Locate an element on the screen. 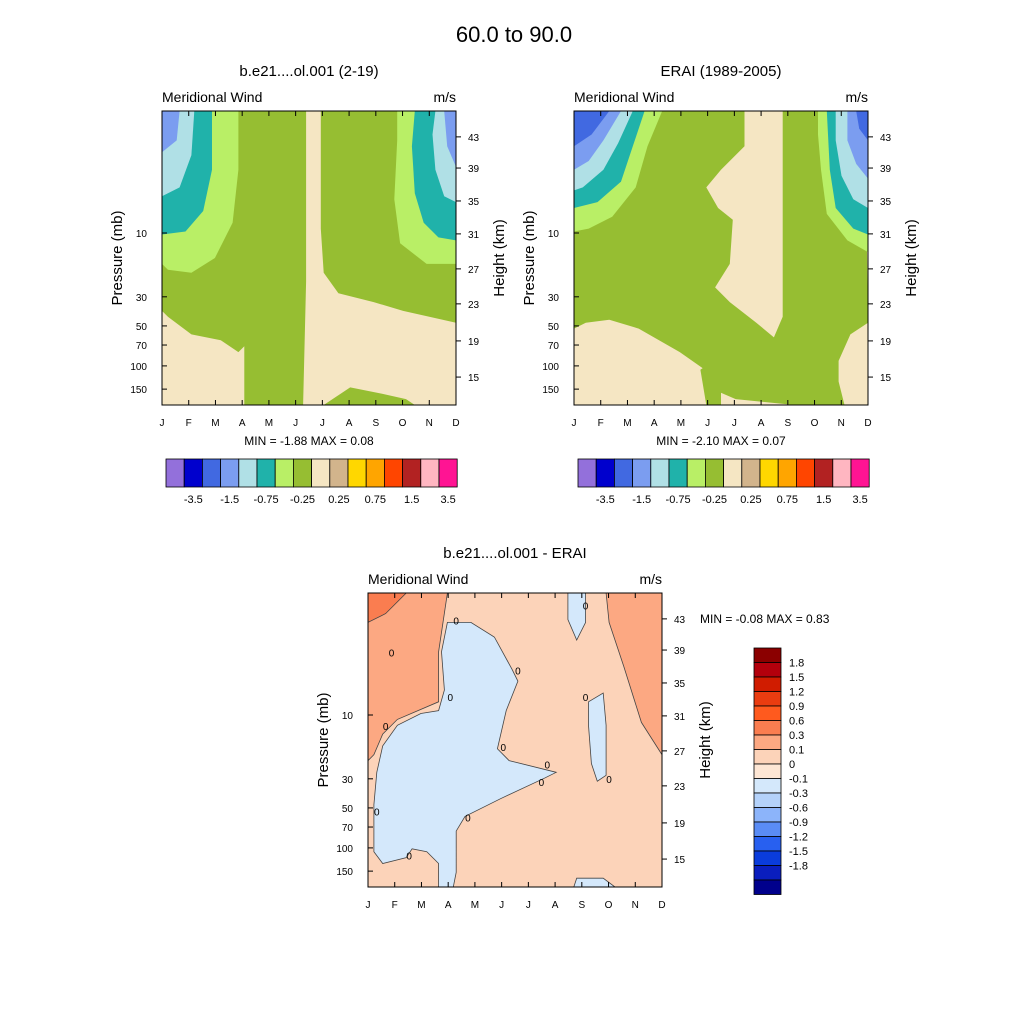 This screenshot has height=1024, width=1024. panel-title: ERAI (1989-2005) is located at coordinates (721, 71).